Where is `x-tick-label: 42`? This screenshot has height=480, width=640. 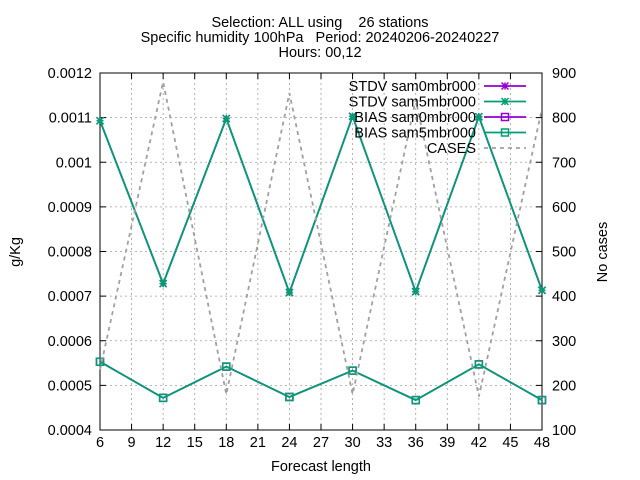
x-tick-label: 42 is located at coordinates (479, 443).